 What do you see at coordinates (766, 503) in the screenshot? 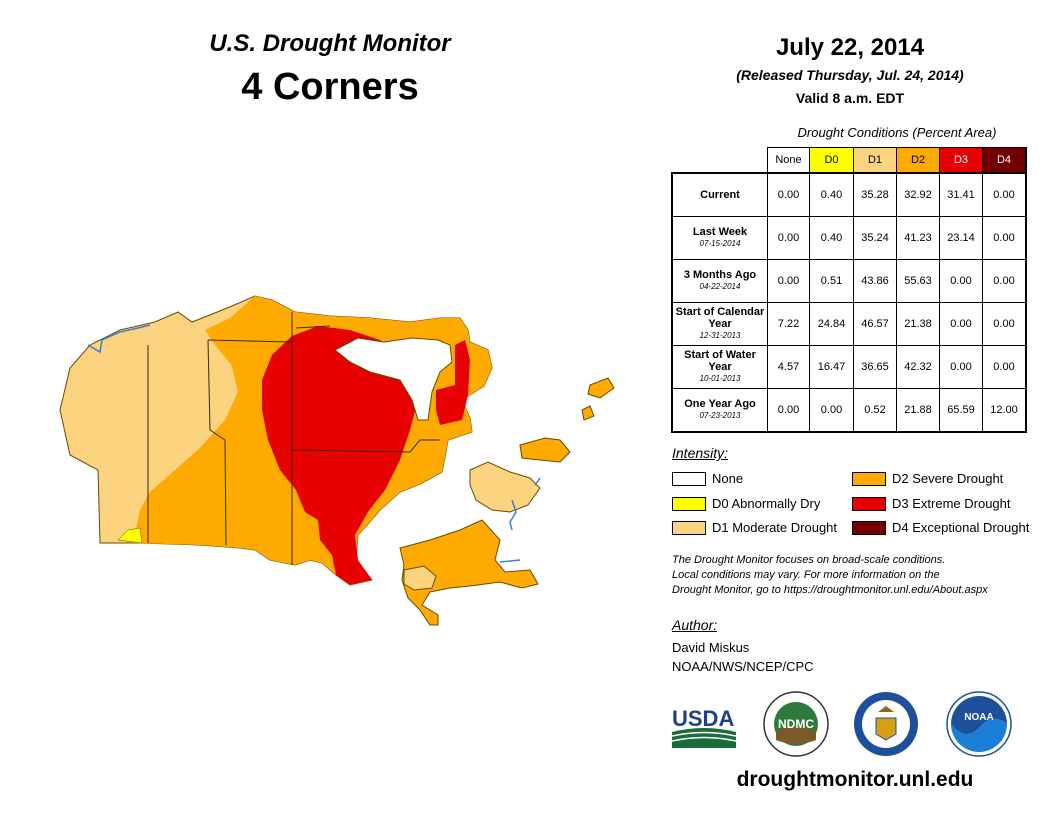
I see `legend-label: D0 Abnormally Dry` at bounding box center [766, 503].